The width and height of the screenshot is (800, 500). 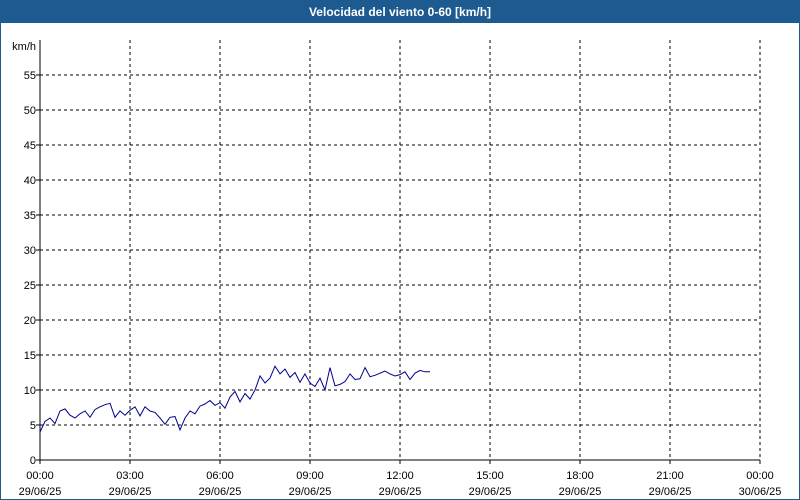 I want to click on y-tick-label: 45, so click(x=30, y=146).